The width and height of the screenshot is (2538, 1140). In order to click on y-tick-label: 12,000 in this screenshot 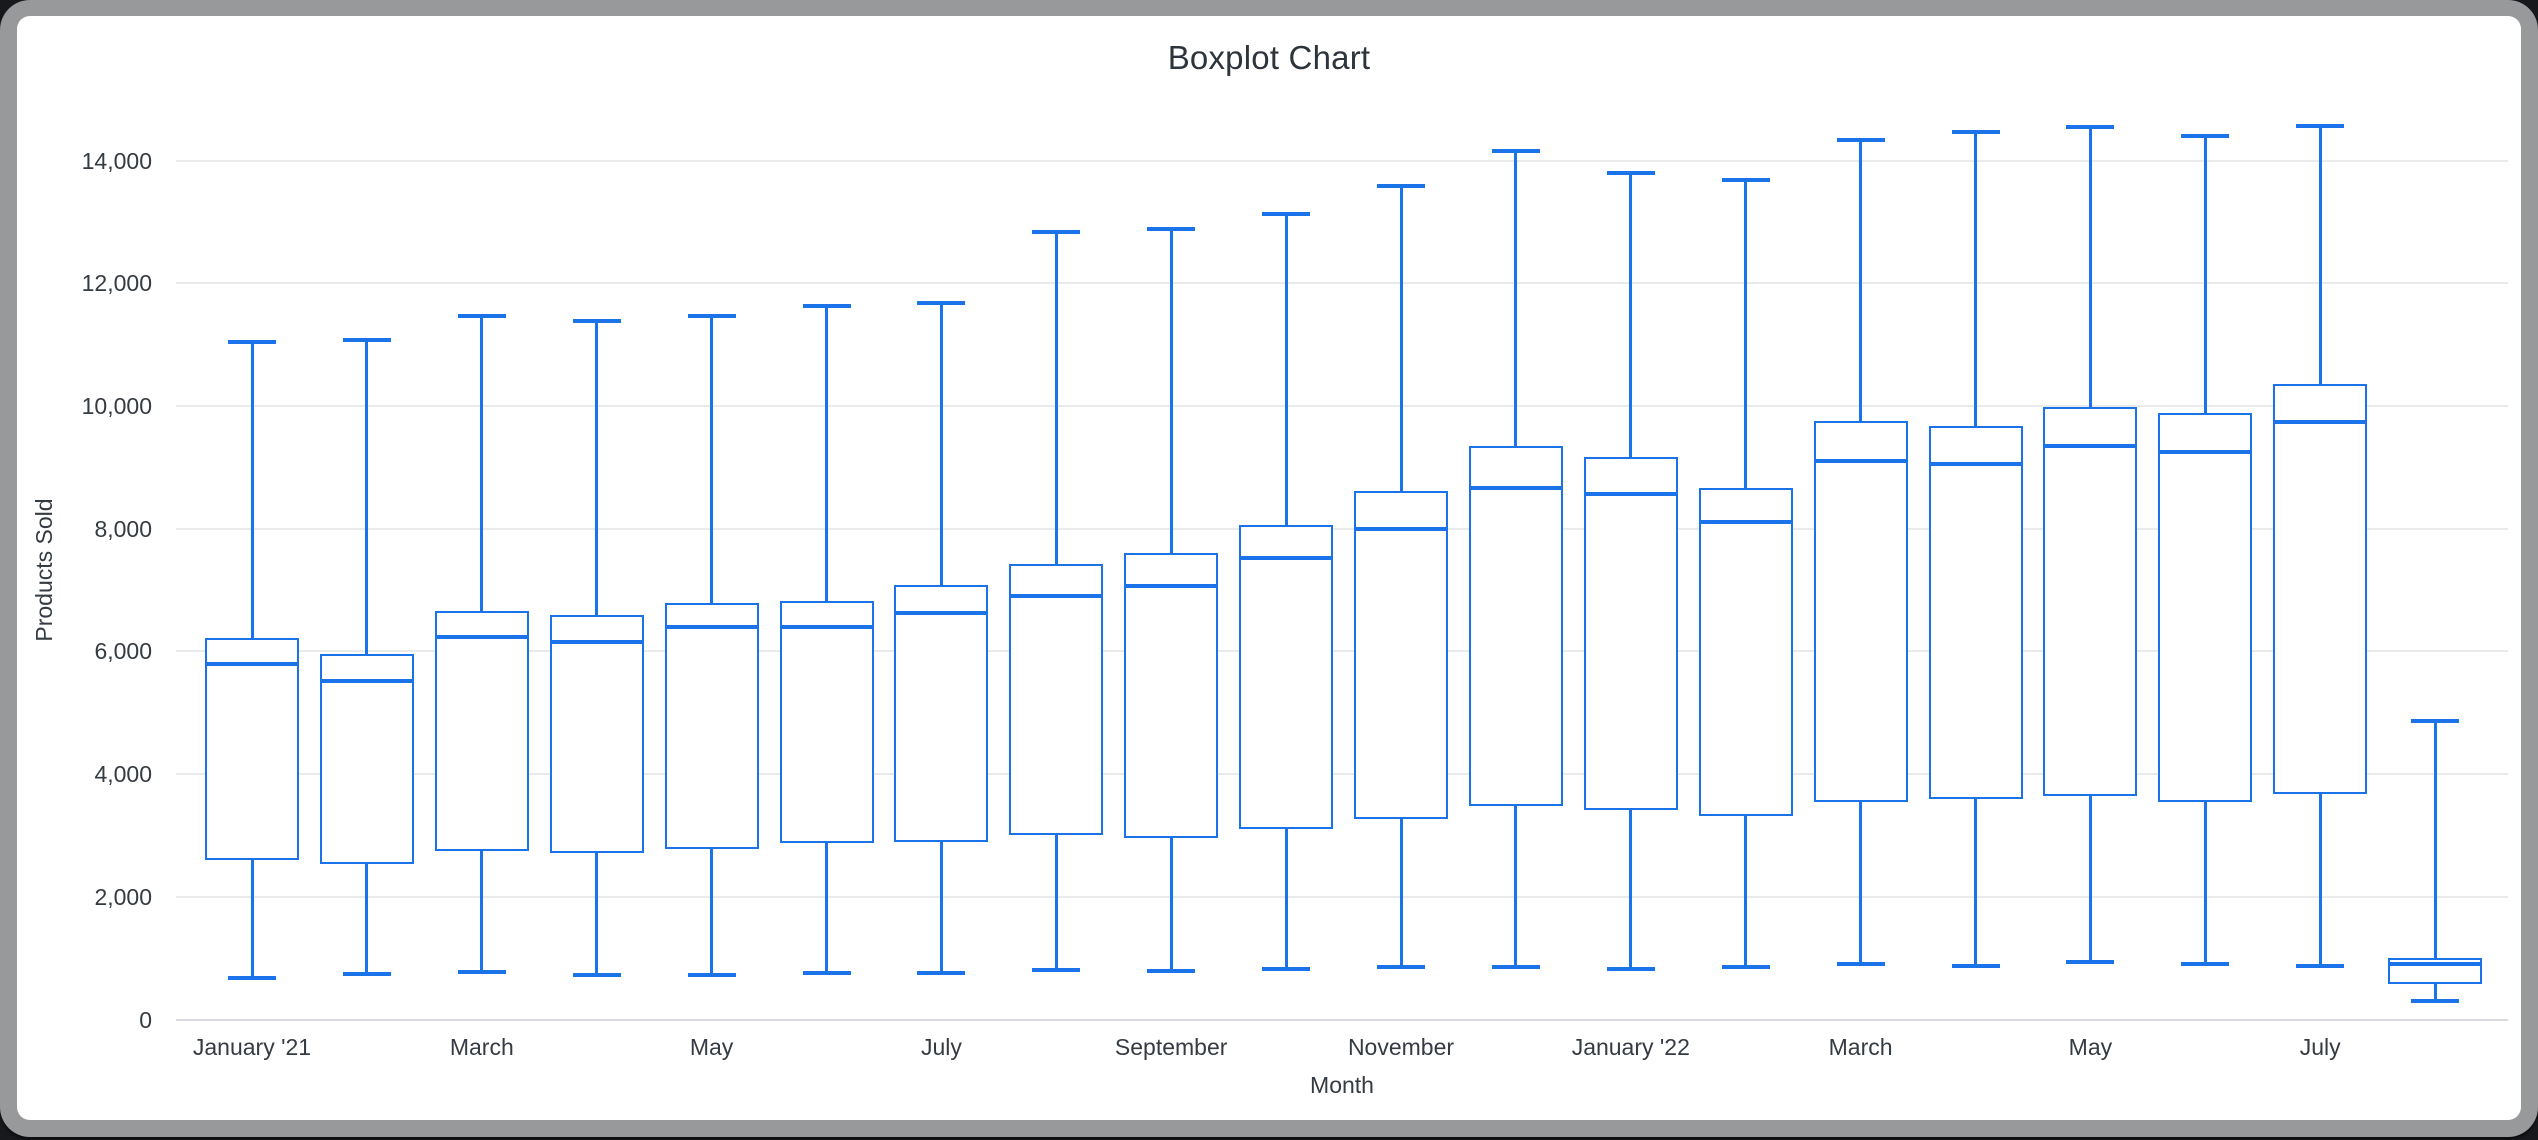, I will do `click(116, 283)`.